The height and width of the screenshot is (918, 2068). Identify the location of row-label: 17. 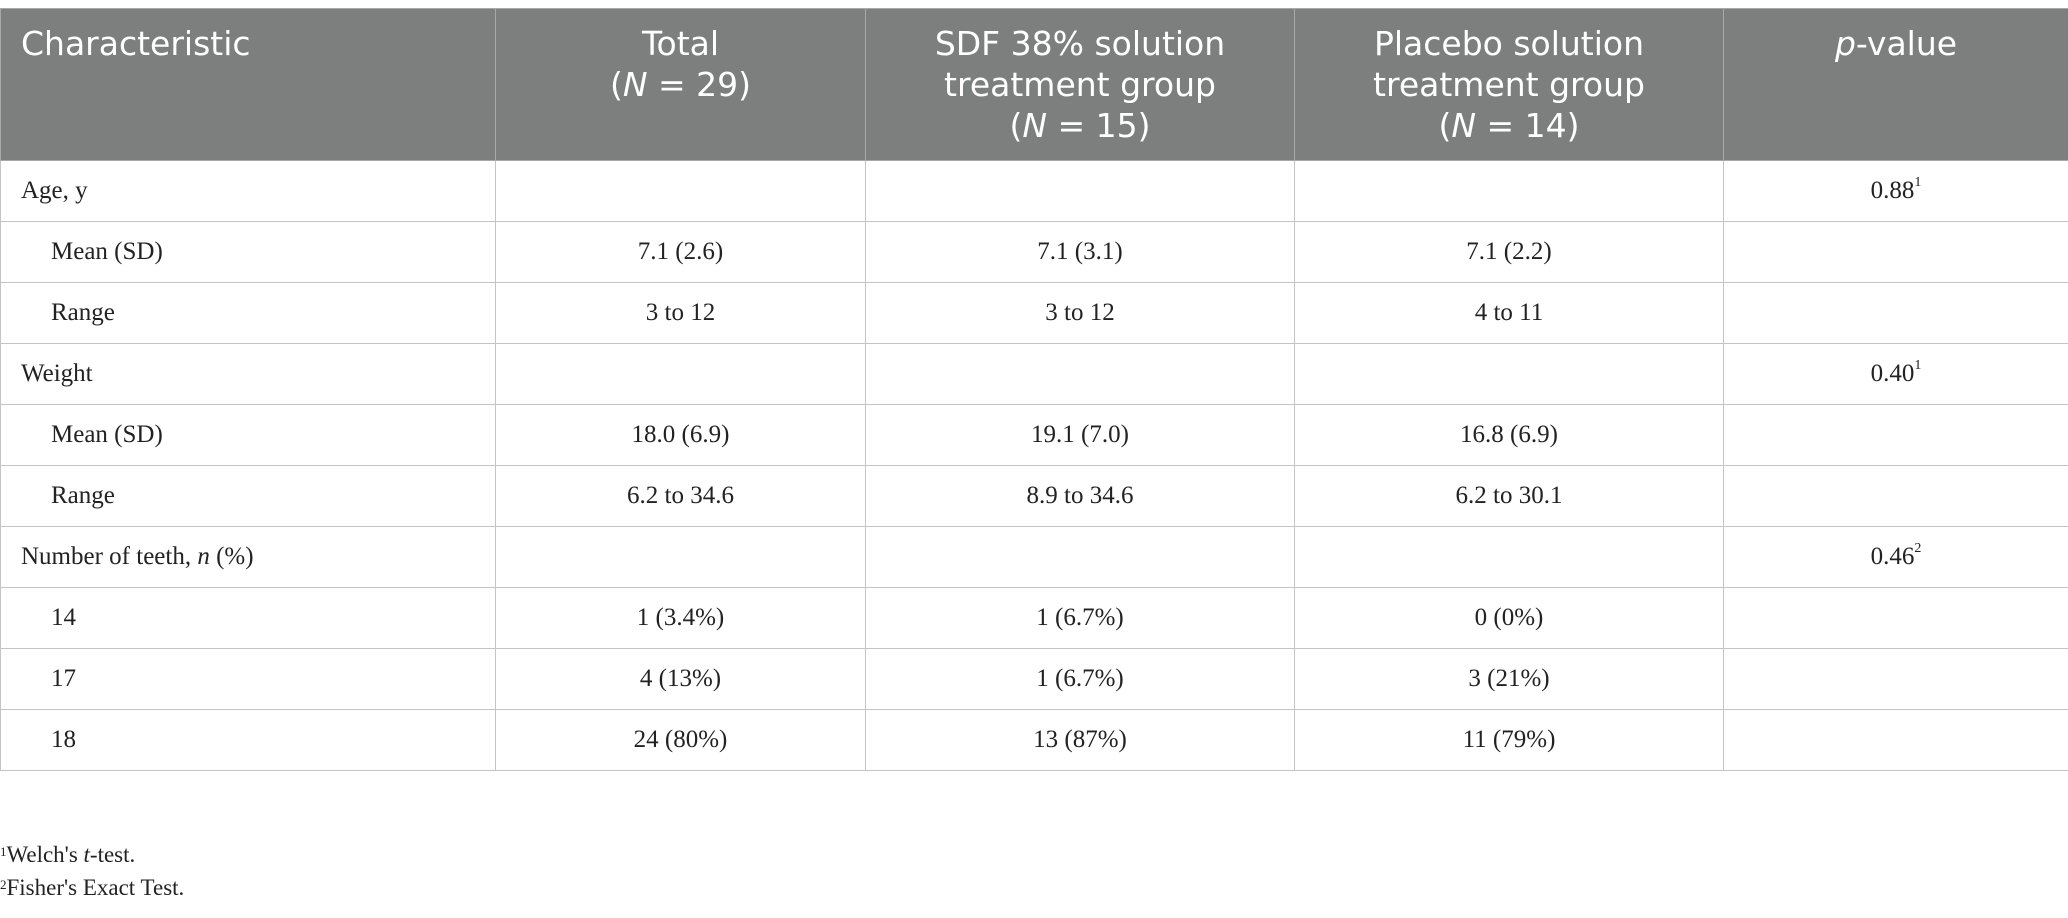
(248, 679).